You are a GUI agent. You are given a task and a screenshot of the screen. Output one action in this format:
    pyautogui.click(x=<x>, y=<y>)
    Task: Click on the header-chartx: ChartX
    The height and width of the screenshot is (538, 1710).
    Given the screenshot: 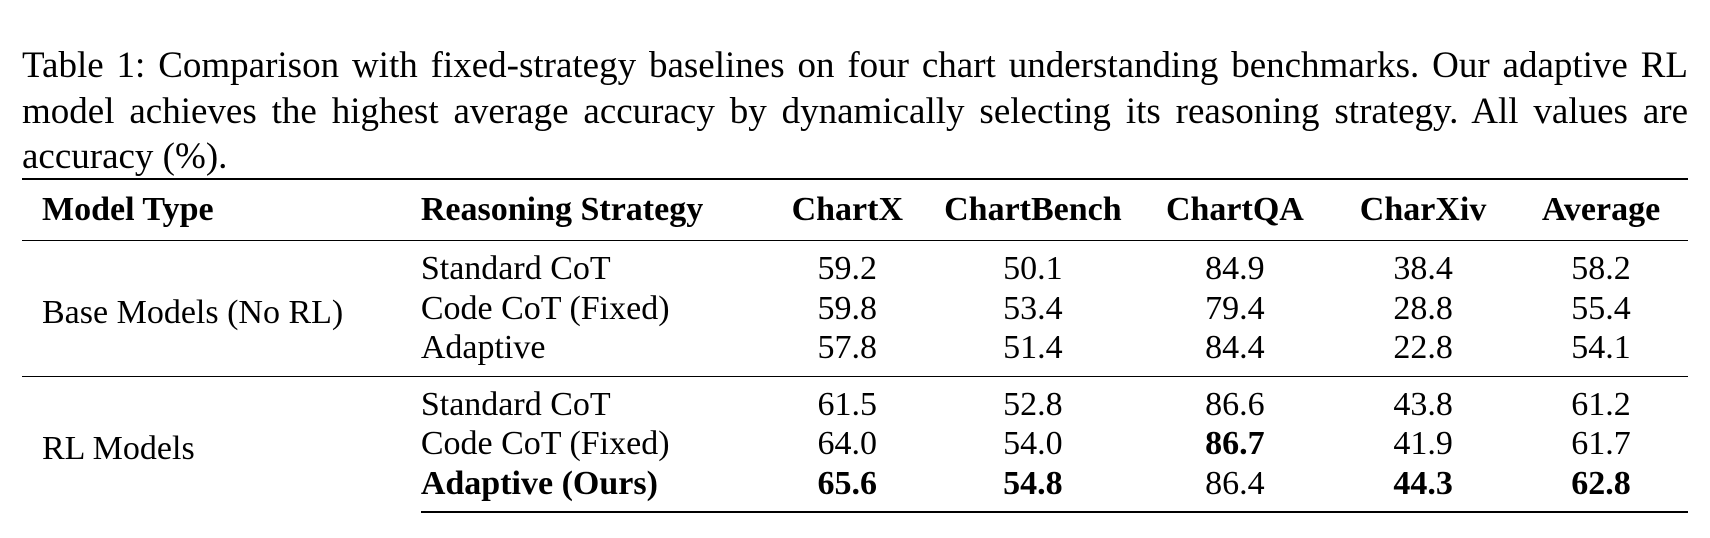 What is the action you would take?
    pyautogui.click(x=847, y=209)
    